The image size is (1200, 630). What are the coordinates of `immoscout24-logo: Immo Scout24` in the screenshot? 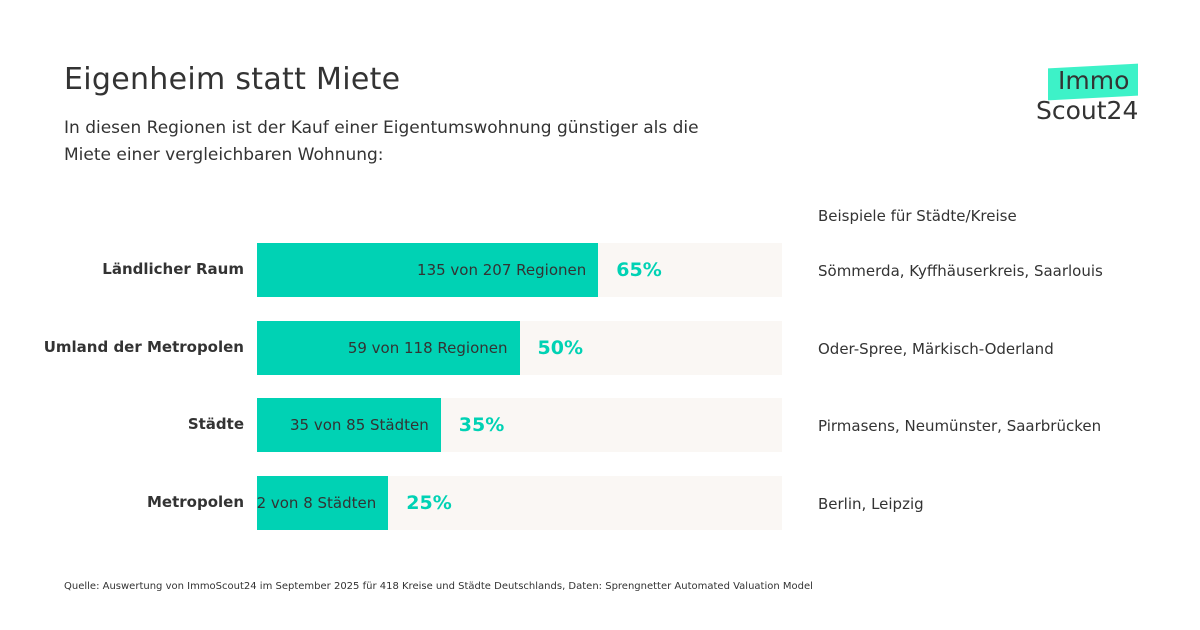 It's located at (1091, 95).